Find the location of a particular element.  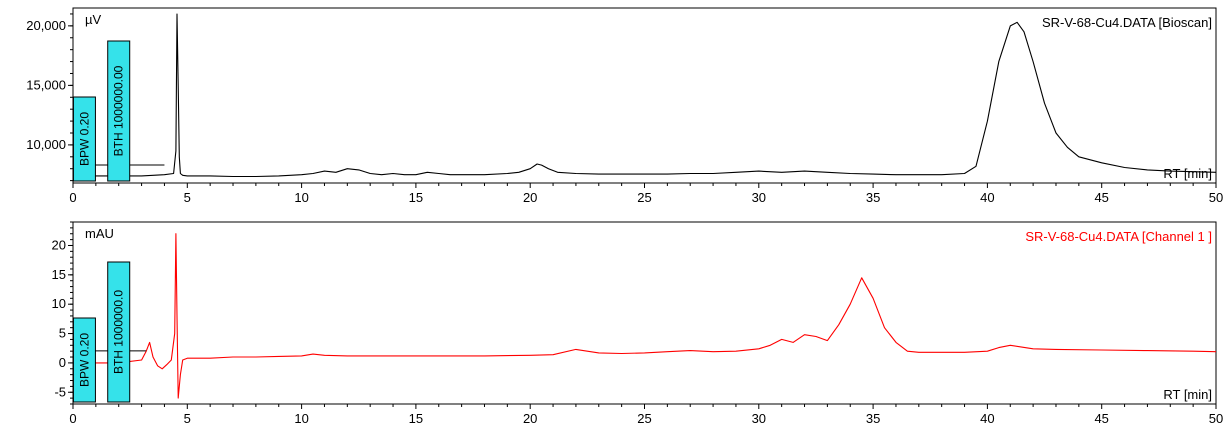

y-tick-label: 20 is located at coordinates (59, 244).